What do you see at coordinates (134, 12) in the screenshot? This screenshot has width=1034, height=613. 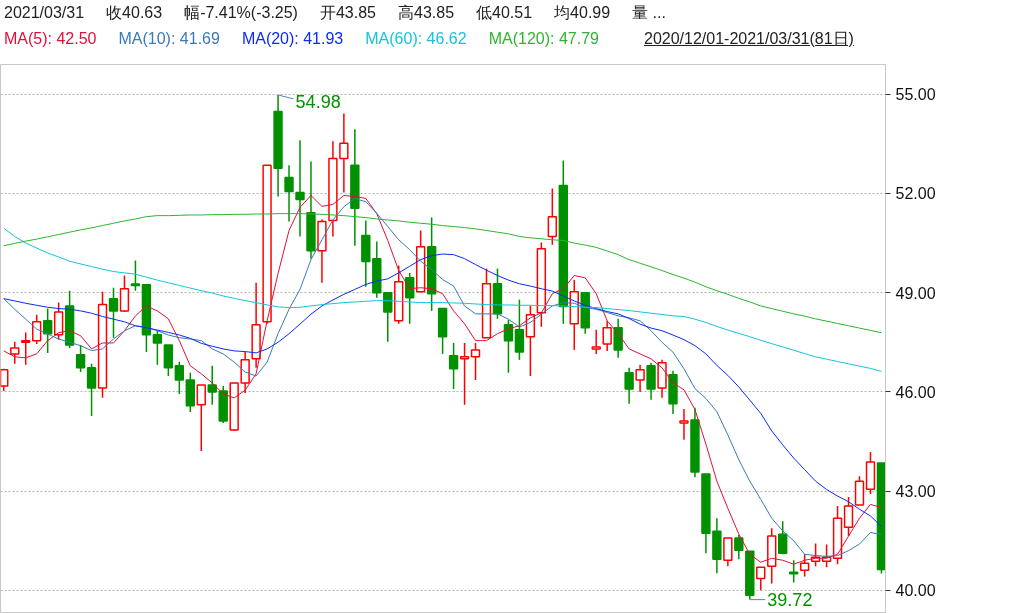 I see `text: 收40.63` at bounding box center [134, 12].